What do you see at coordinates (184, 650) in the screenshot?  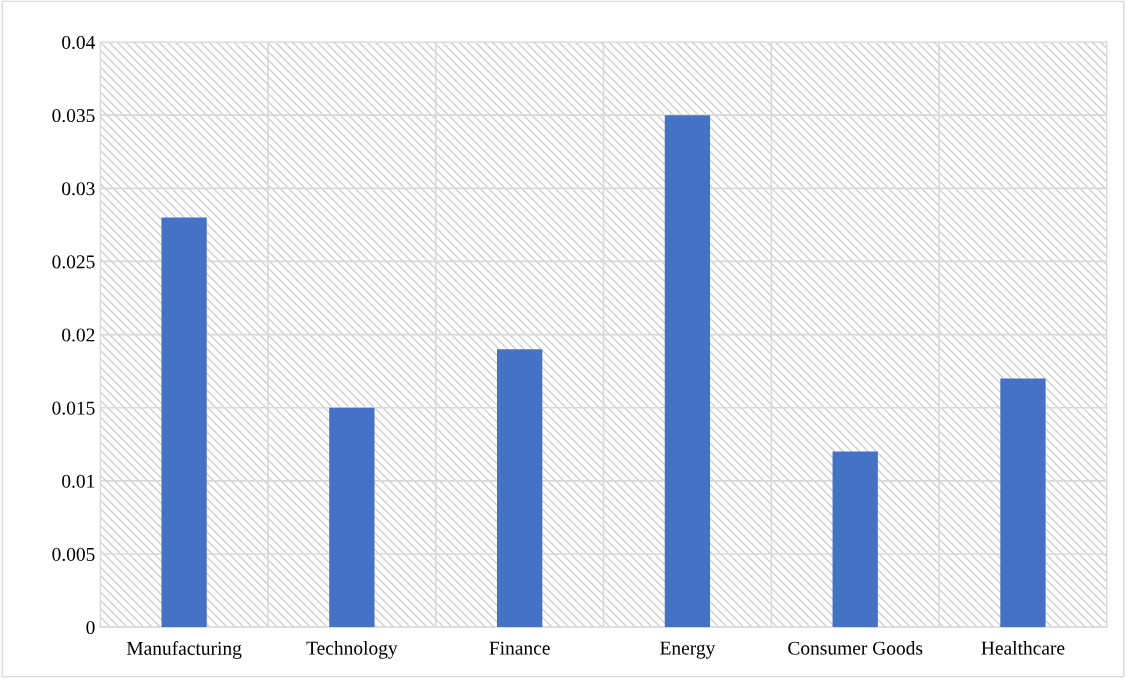 I see `x-tick-label: Manufacturing` at bounding box center [184, 650].